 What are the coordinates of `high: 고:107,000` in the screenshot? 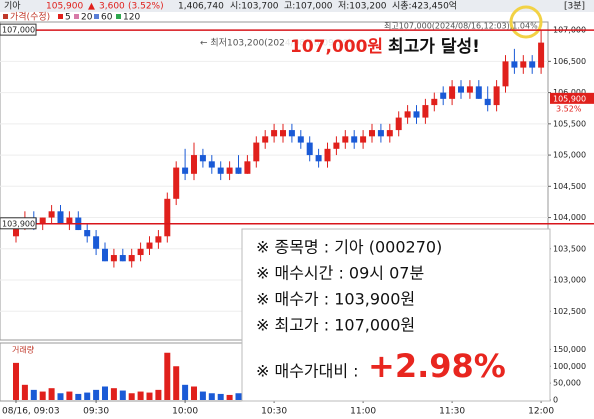 It's located at (308, 7).